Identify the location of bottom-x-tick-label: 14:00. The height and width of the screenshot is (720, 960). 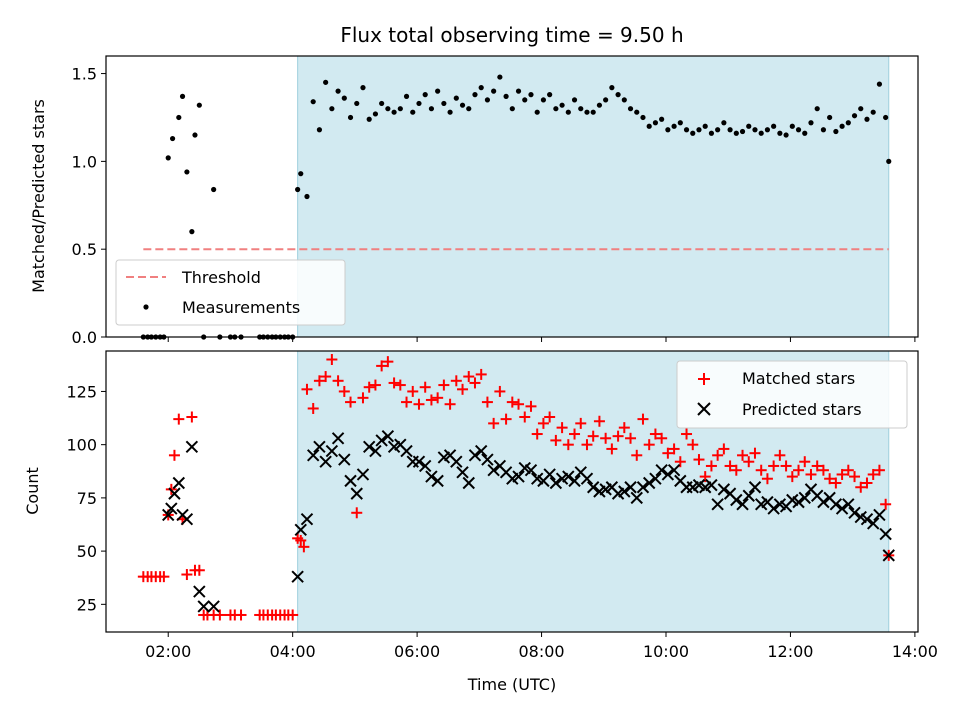
(915, 651).